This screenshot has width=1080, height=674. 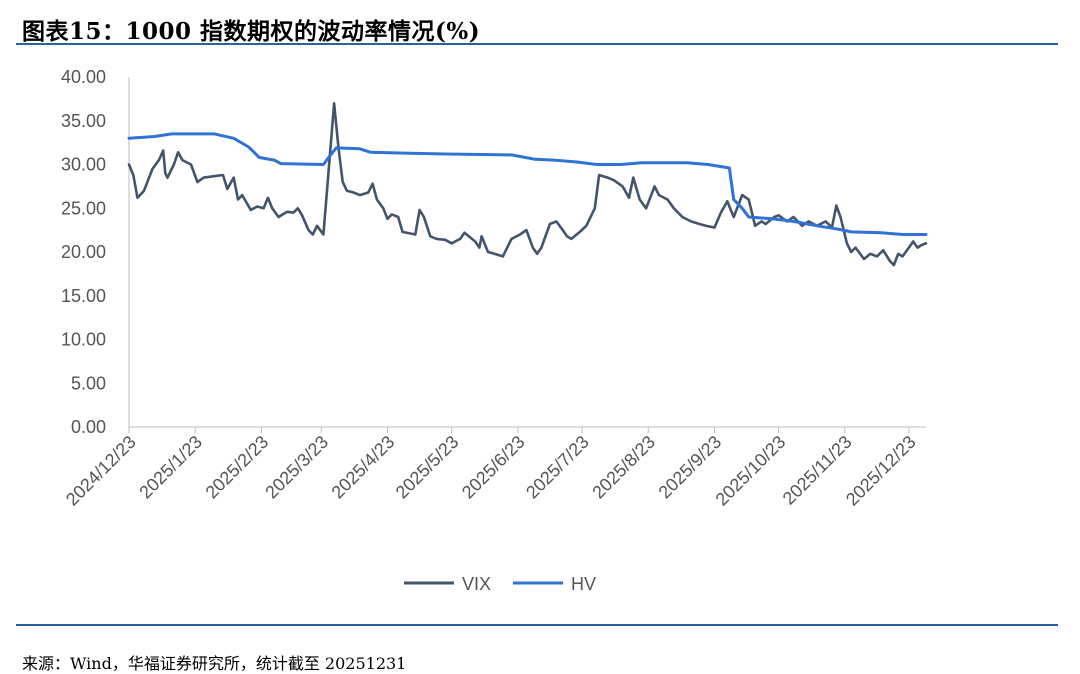 I want to click on y-tick-label: 30.00, so click(x=83, y=165).